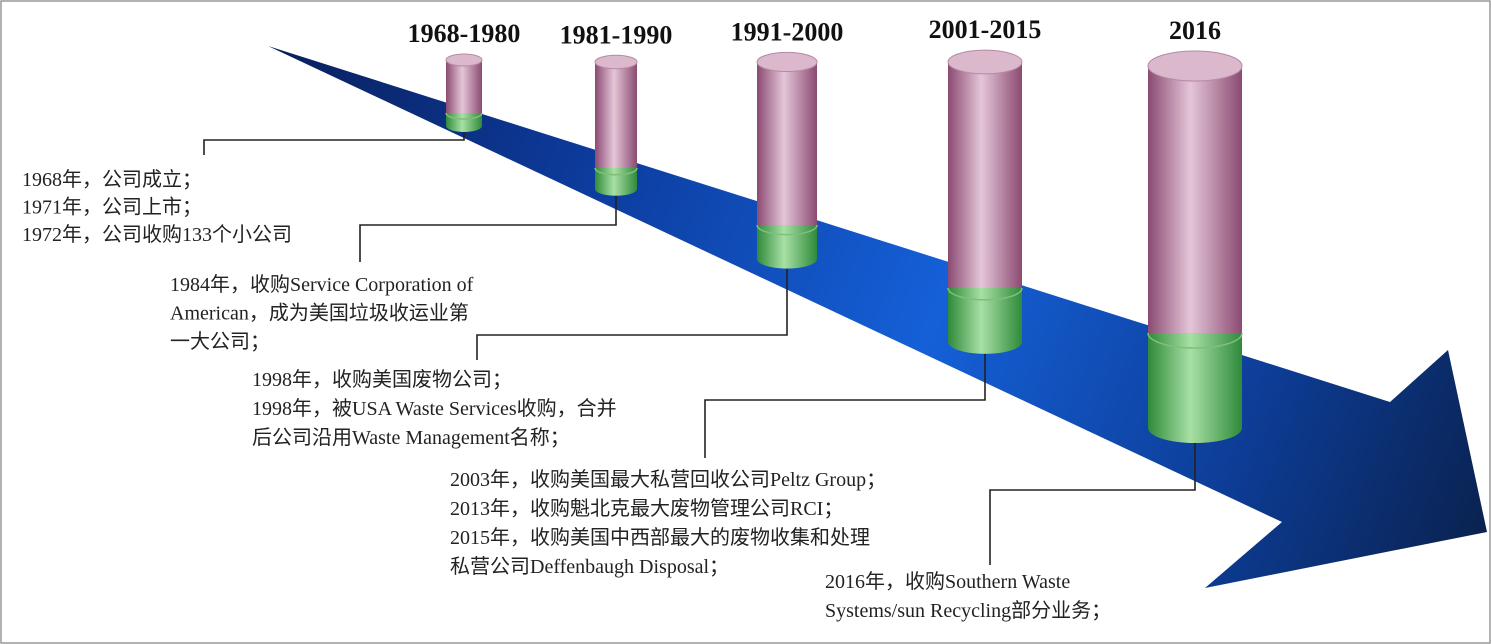 Image resolution: width=1491 pixels, height=644 pixels. Describe the element at coordinates (947, 581) in the screenshot. I see `note-line: 2016年，收购Southern Waste` at that location.